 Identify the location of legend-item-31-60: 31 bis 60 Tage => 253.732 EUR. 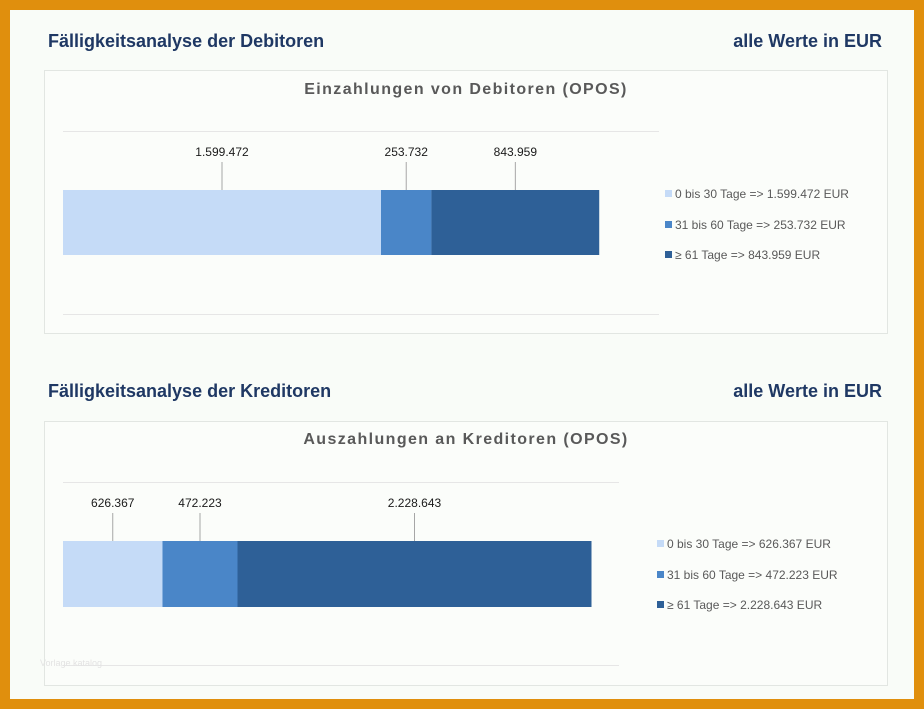
(757, 225).